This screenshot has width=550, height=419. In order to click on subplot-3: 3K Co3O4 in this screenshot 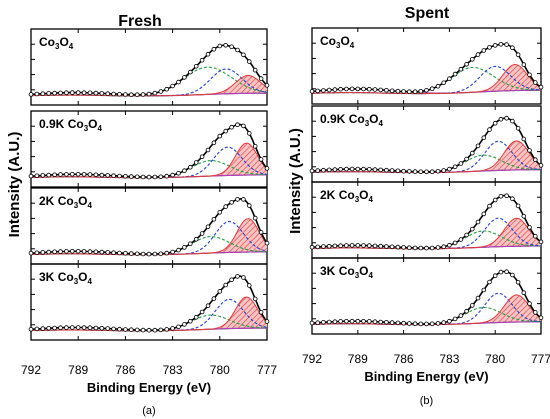, I will do `click(426, 296)`.